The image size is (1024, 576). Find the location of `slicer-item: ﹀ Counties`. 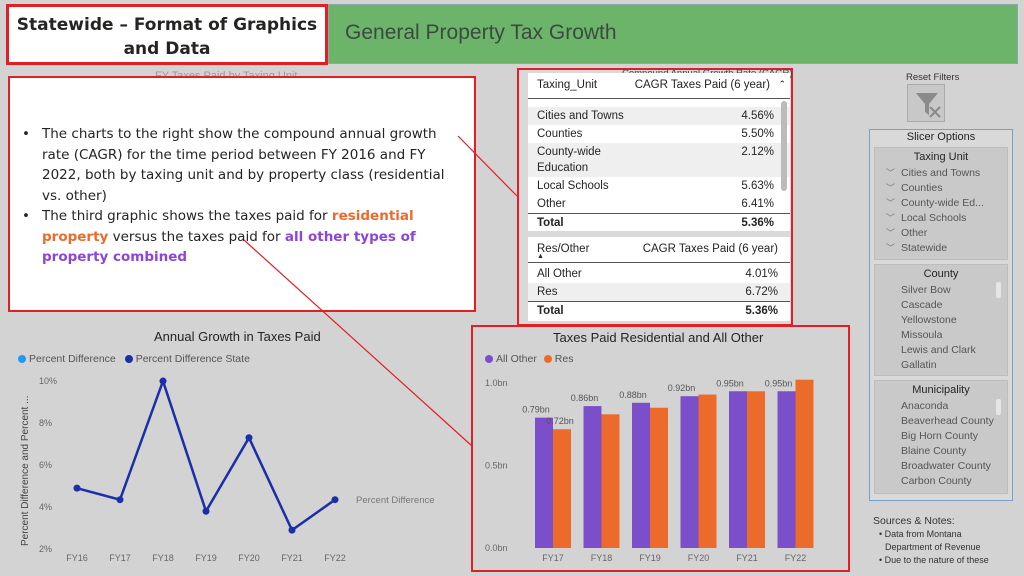

slicer-item: ﹀ Counties is located at coordinates (914, 188).